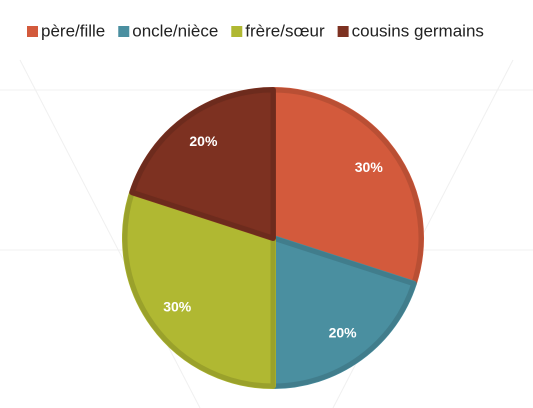 This screenshot has height=408, width=533. Describe the element at coordinates (73, 30) in the screenshot. I see `legend-text: père/fille` at that location.